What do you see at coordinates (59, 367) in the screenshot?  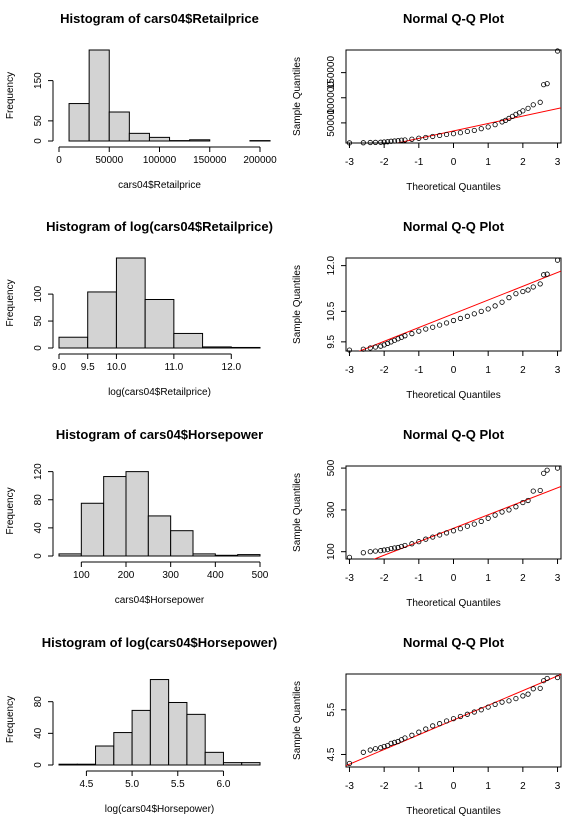 I see `x-tick-label: 9.0` at bounding box center [59, 367].